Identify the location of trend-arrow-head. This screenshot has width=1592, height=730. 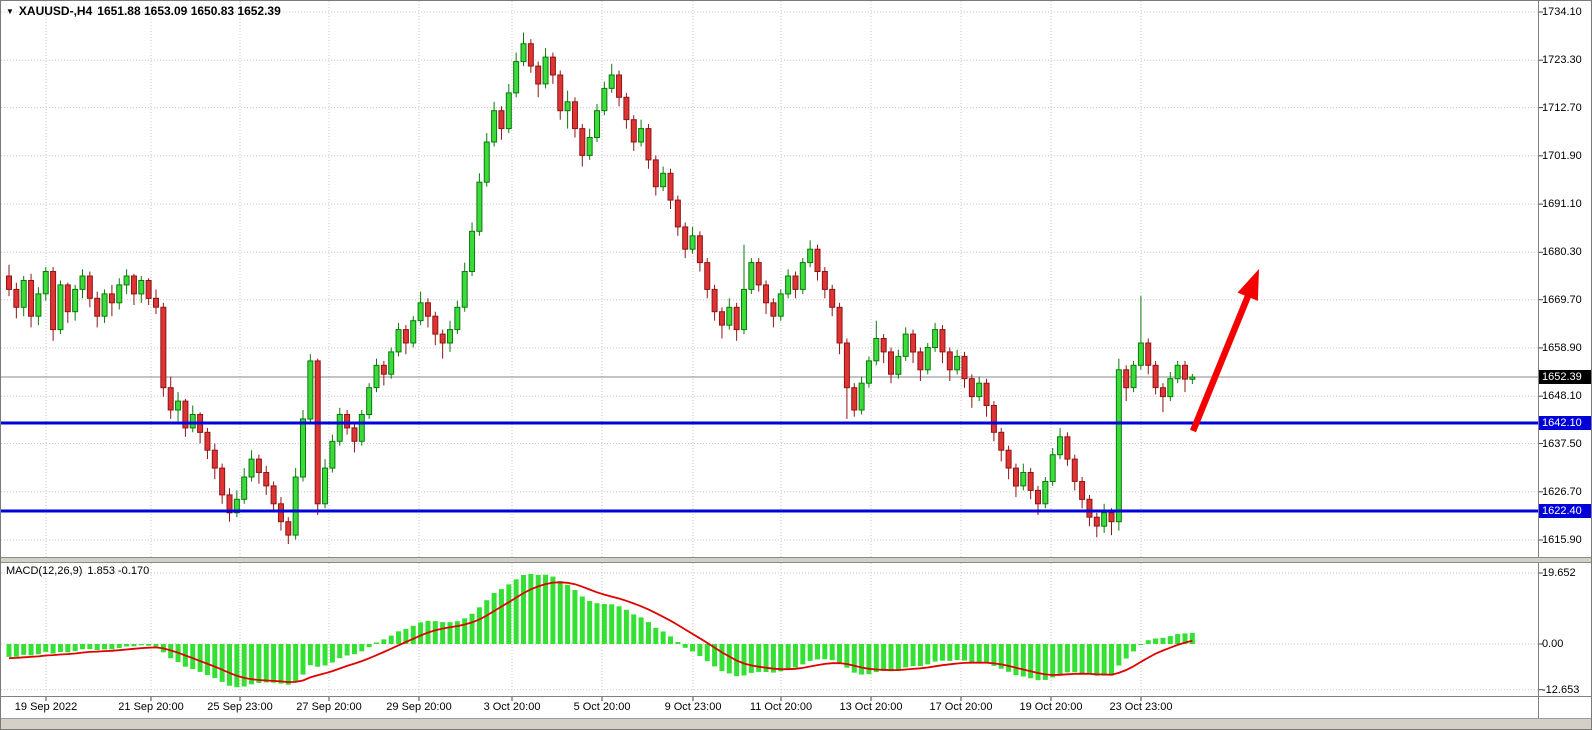
(1248, 285).